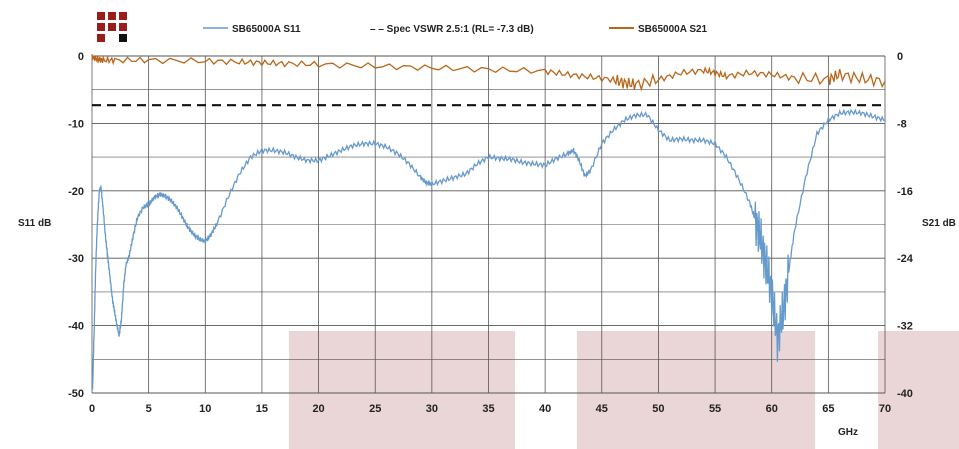 Image resolution: width=959 pixels, height=449 pixels. What do you see at coordinates (545, 409) in the screenshot?
I see `x-tick-label: 40` at bounding box center [545, 409].